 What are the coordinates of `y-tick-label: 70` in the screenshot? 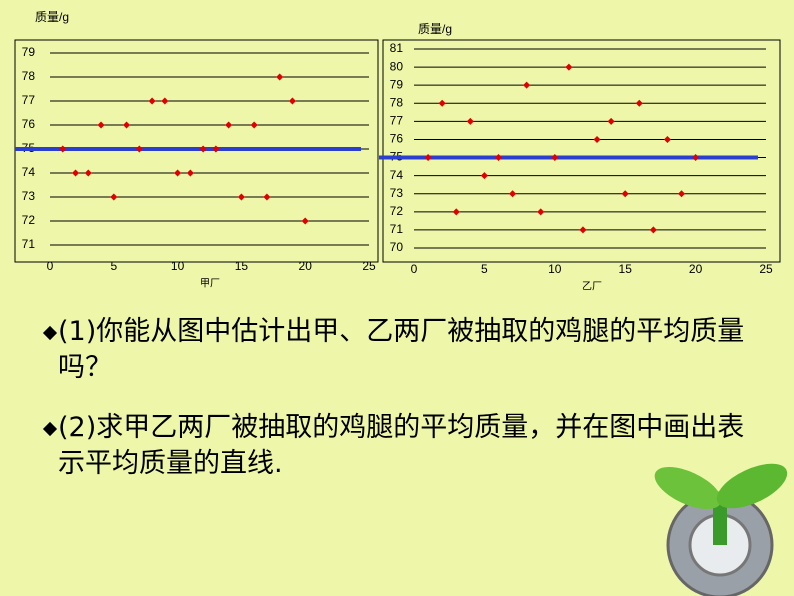 It's located at (397, 247).